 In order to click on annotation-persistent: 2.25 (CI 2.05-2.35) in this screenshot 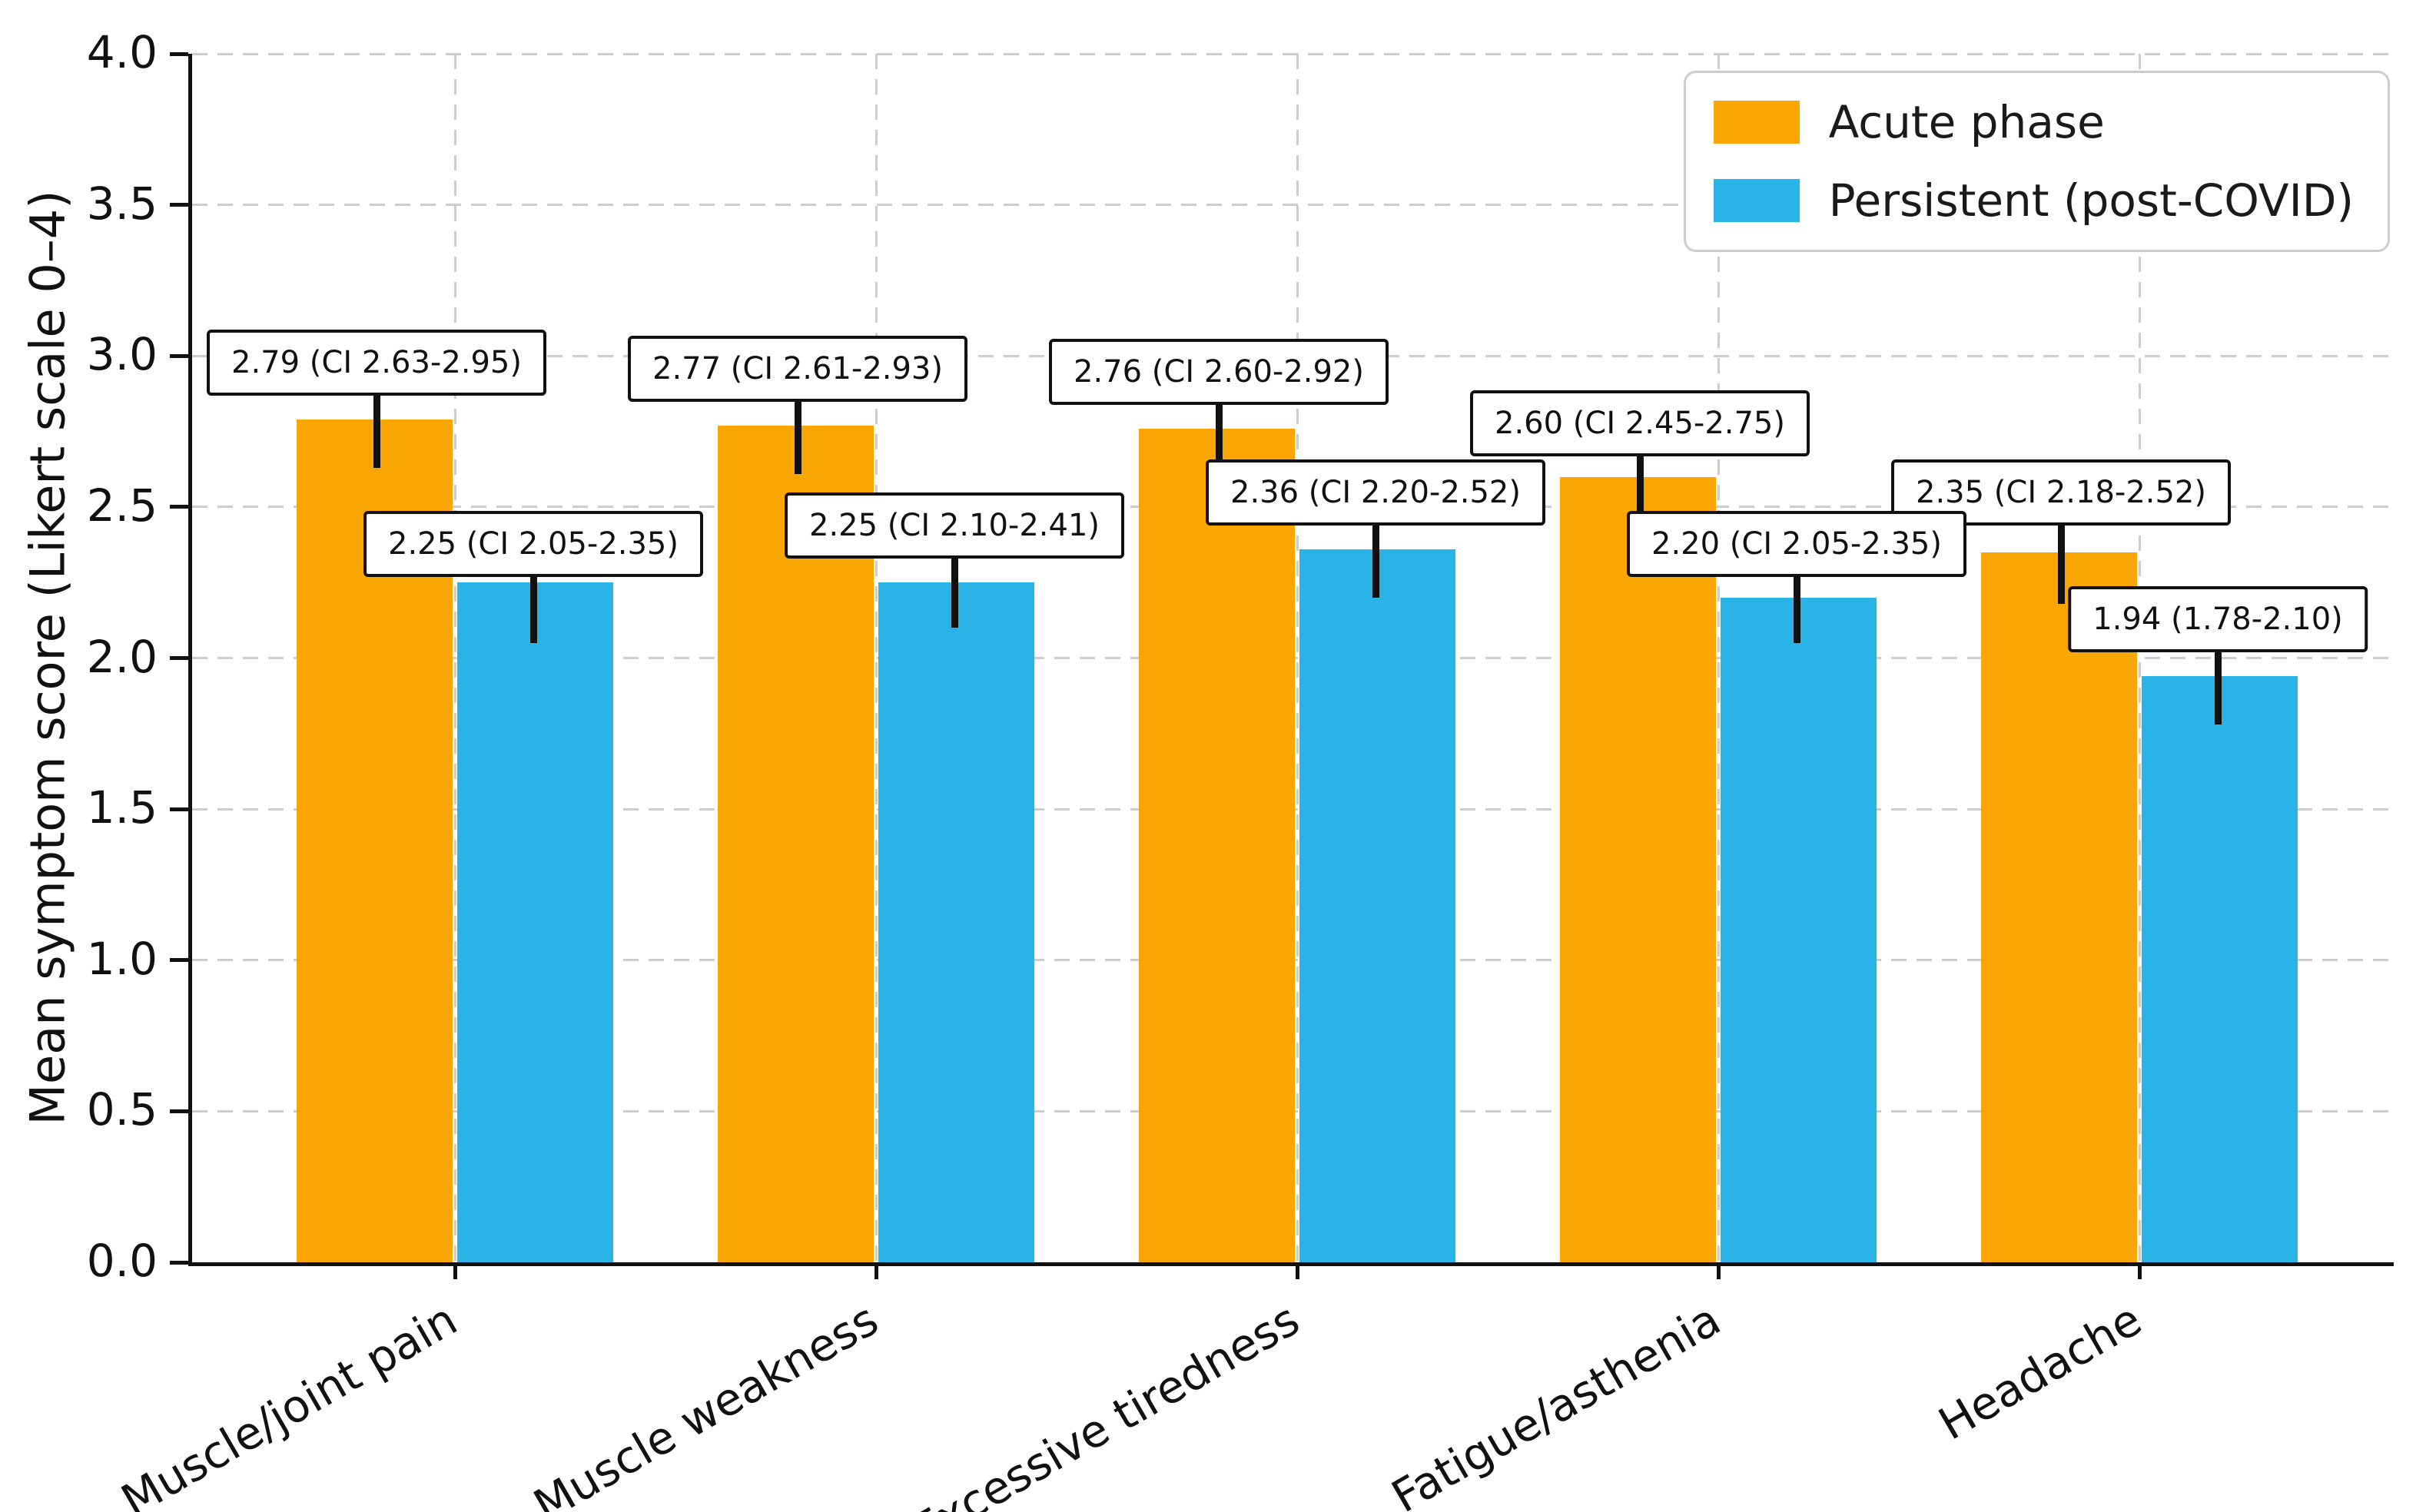, I will do `click(533, 543)`.